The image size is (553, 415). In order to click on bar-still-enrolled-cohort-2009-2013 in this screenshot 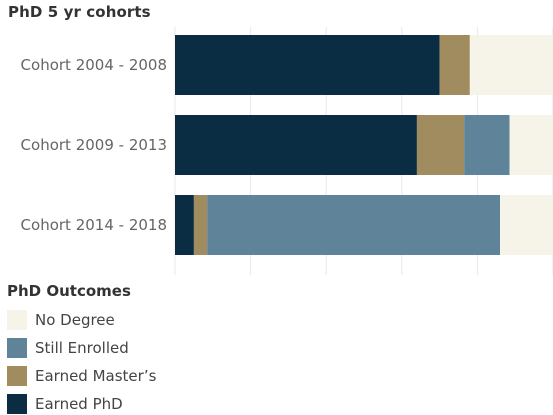, I will do `click(487, 145)`.